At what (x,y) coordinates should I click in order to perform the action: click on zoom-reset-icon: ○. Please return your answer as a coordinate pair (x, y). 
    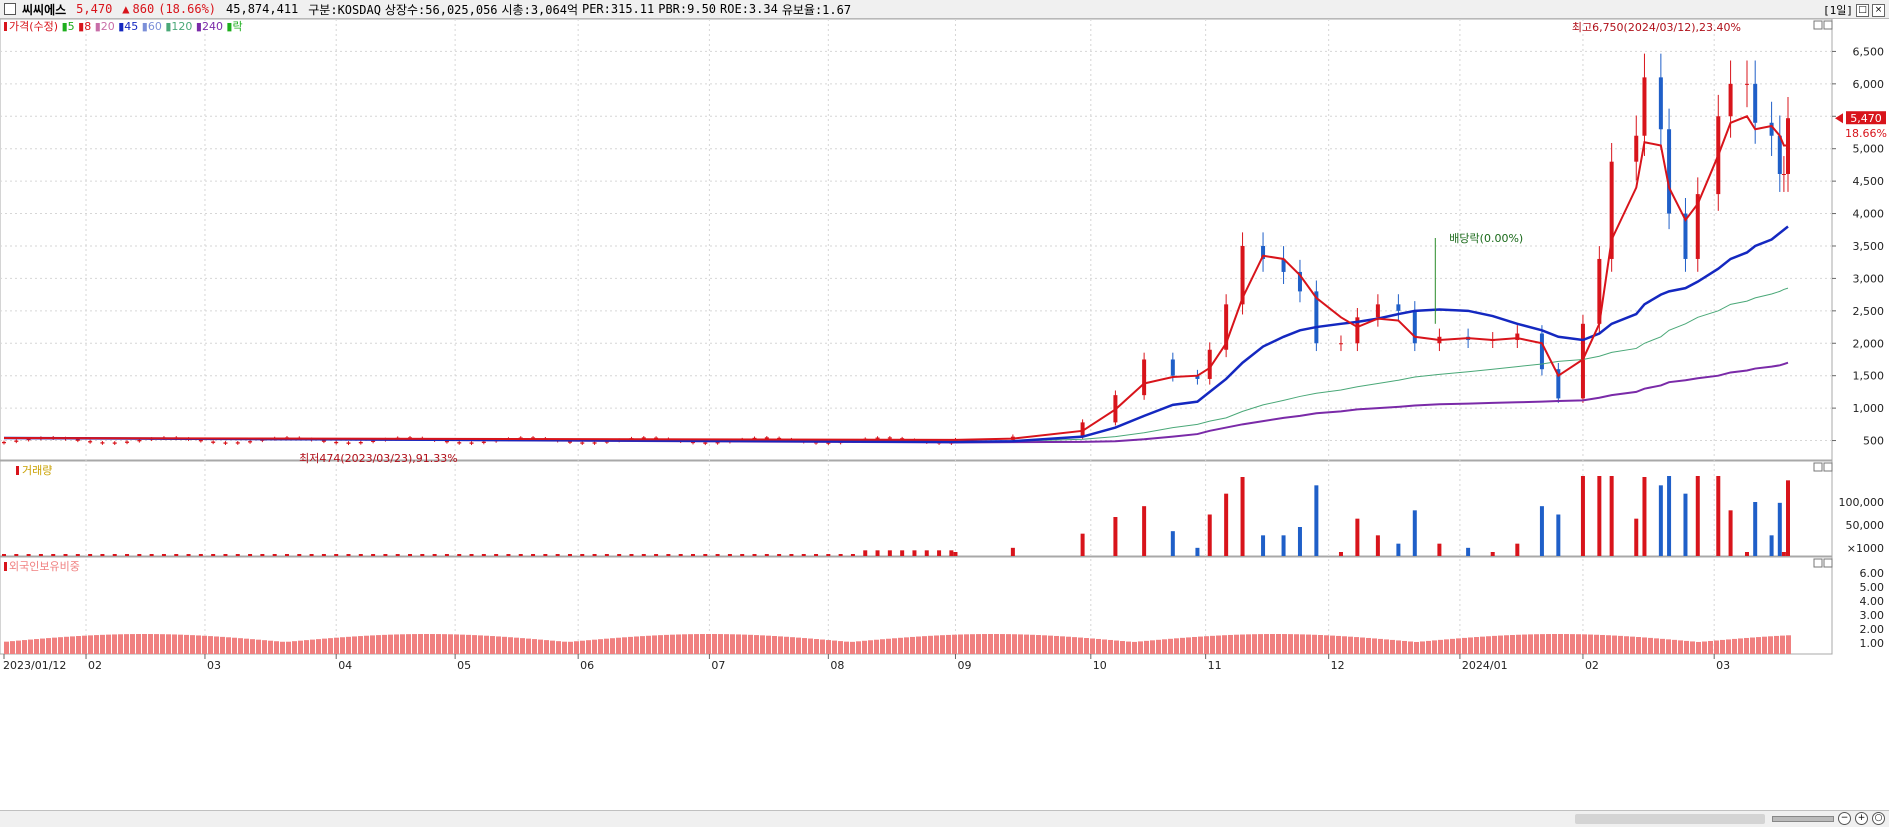
    Looking at the image, I should click on (1878, 818).